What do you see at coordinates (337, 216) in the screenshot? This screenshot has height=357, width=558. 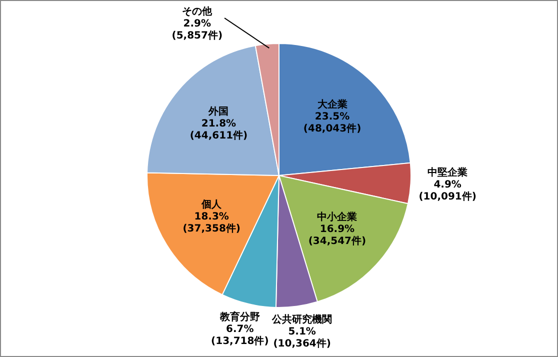 I see `slice-label: 中小企業` at bounding box center [337, 216].